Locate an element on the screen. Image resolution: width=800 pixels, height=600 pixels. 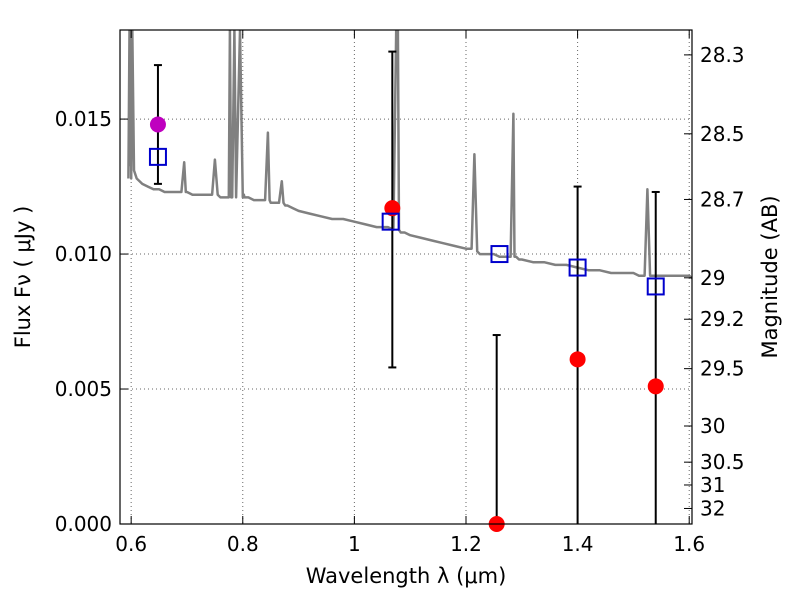
mag-tick-label: 30 is located at coordinates (712, 426).